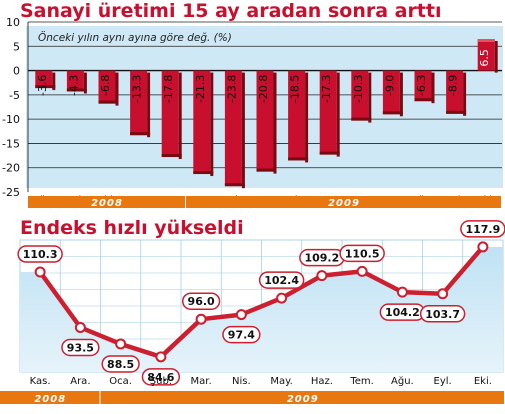  I want to click on bar-value-label: -6.8, so click(105, 85).